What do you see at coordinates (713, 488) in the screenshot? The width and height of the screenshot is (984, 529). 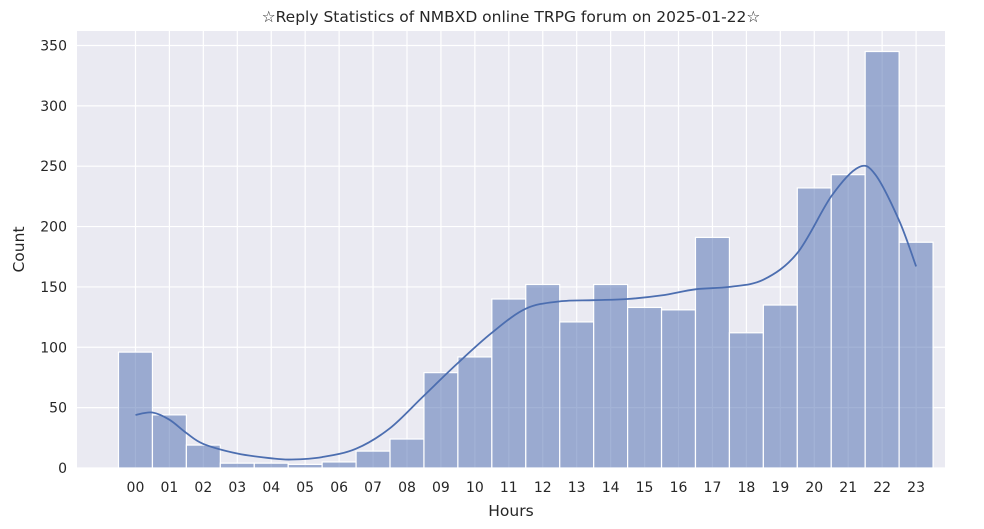 I see `x-tick-label: 17` at bounding box center [713, 488].